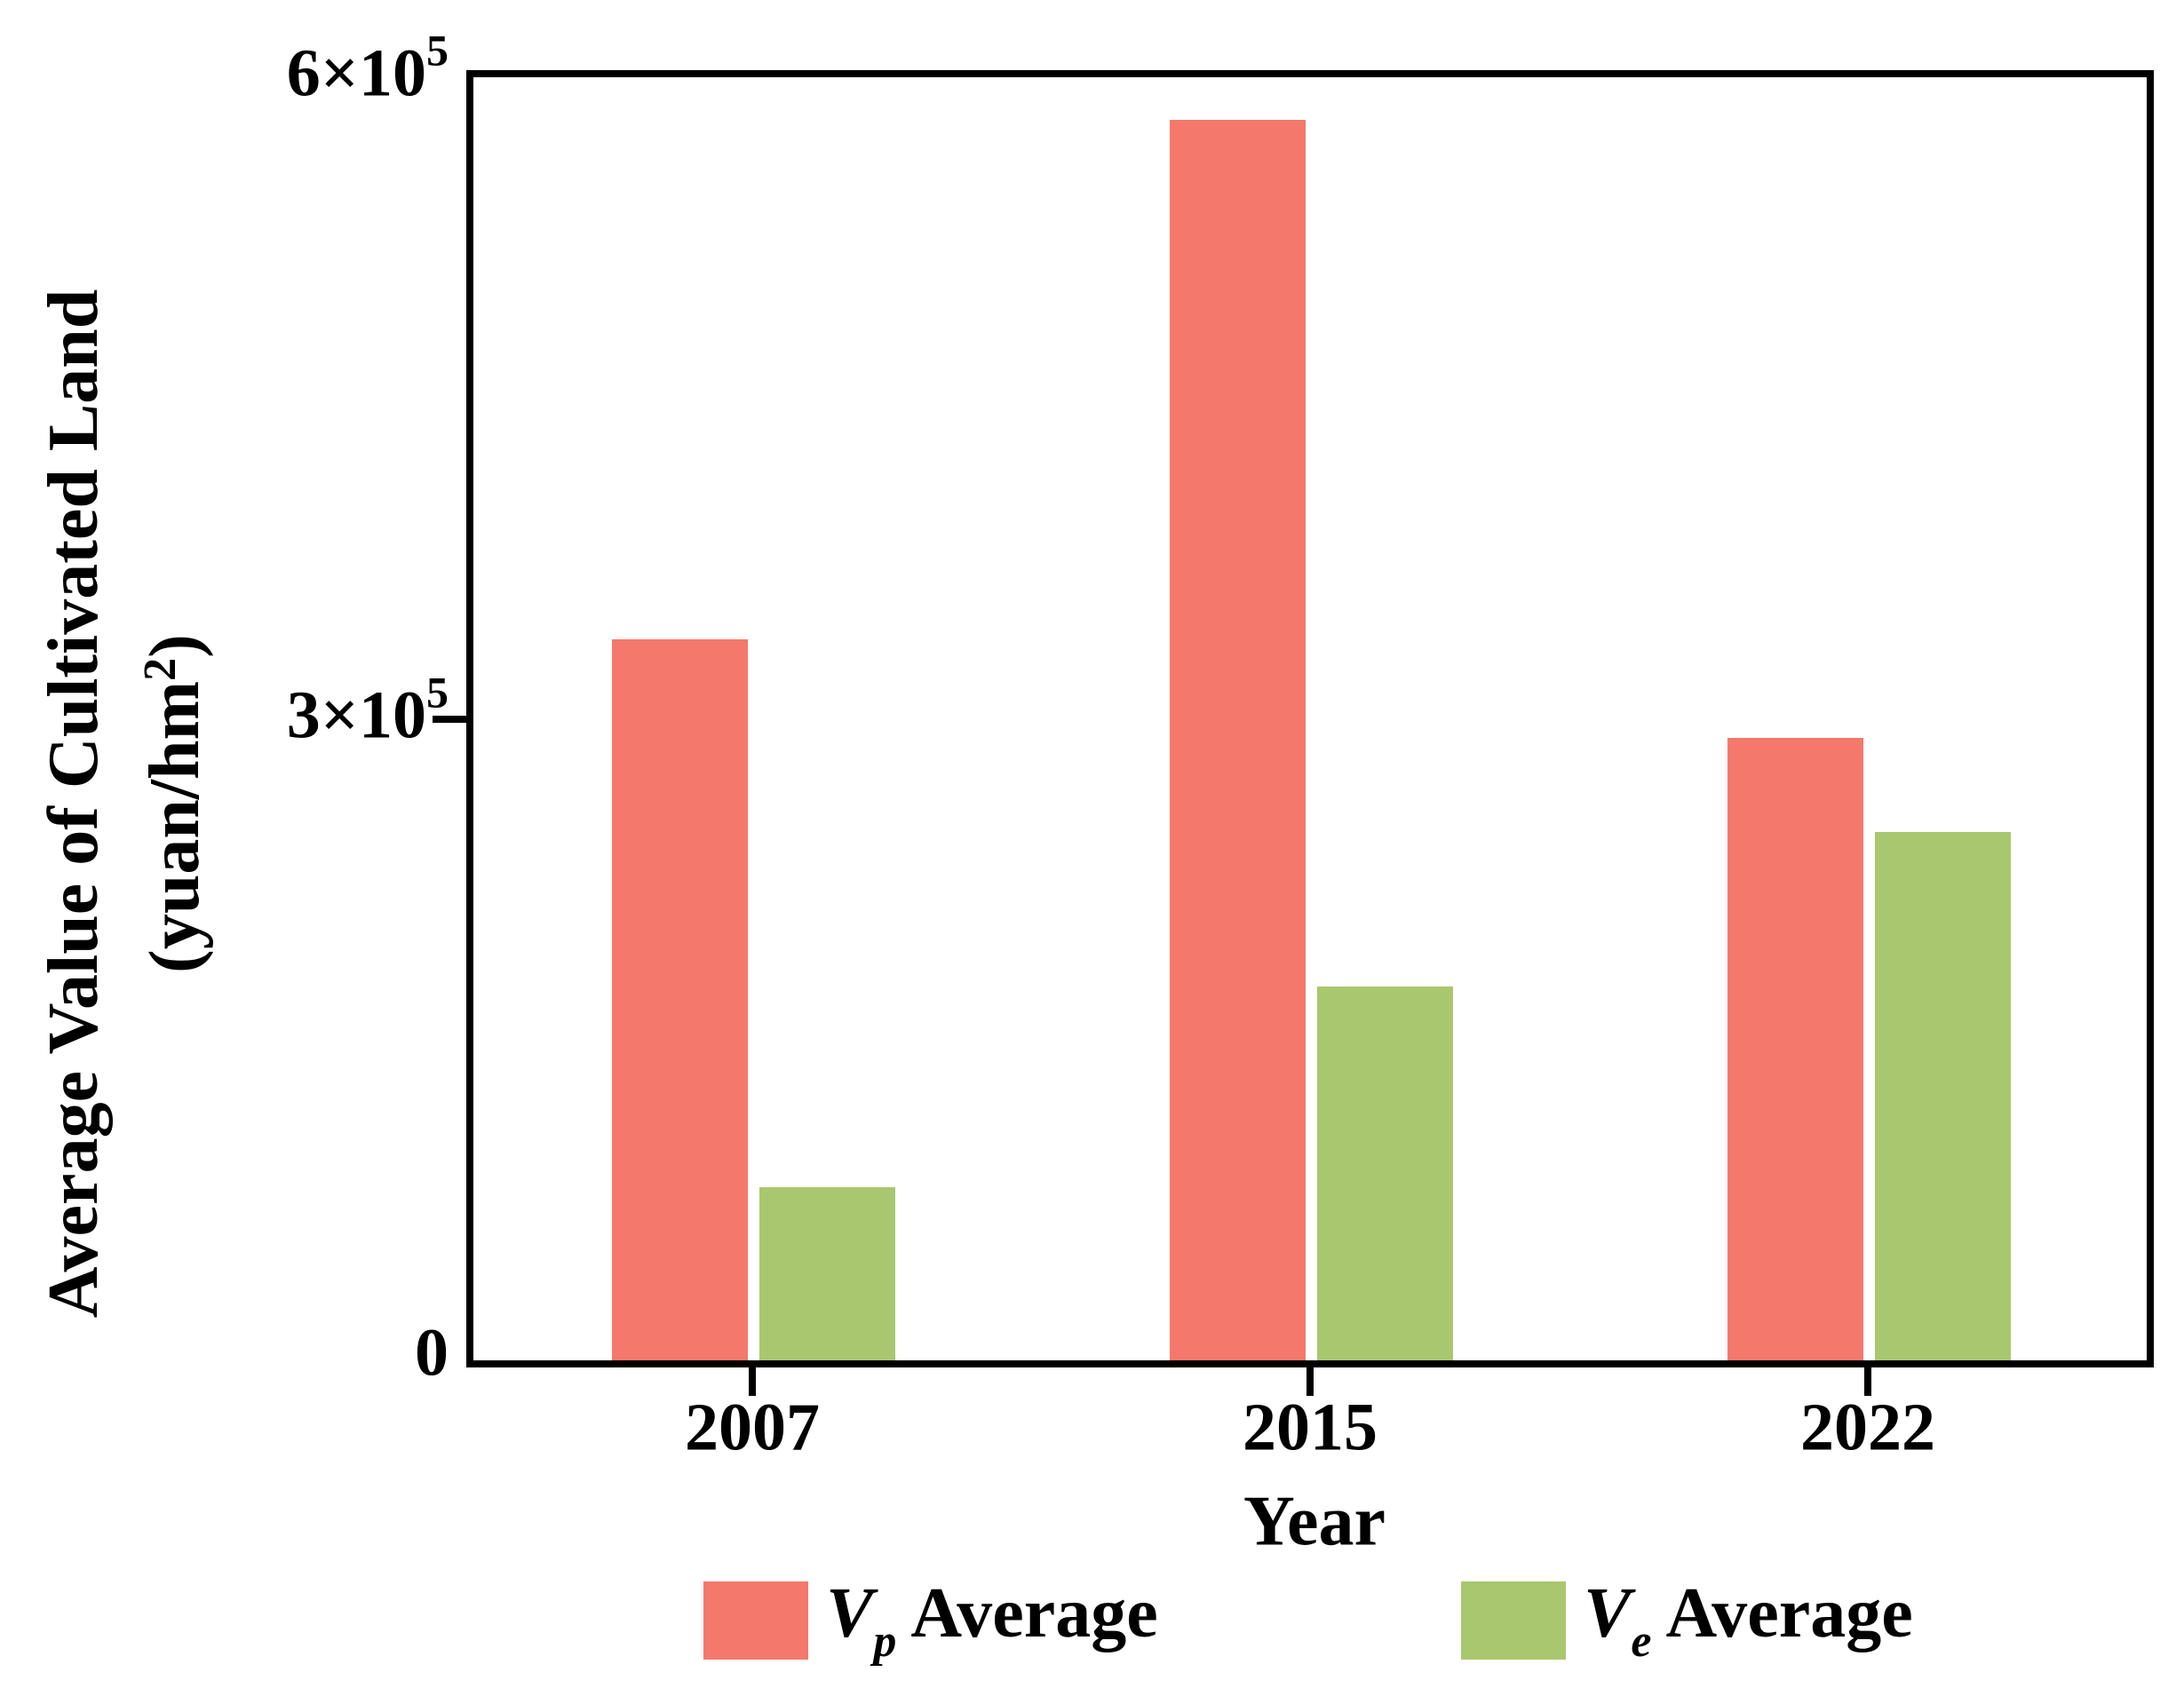 This screenshot has width=2184, height=1696. Describe the element at coordinates (432, 1353) in the screenshot. I see `y-tick-label-0: 0` at that location.